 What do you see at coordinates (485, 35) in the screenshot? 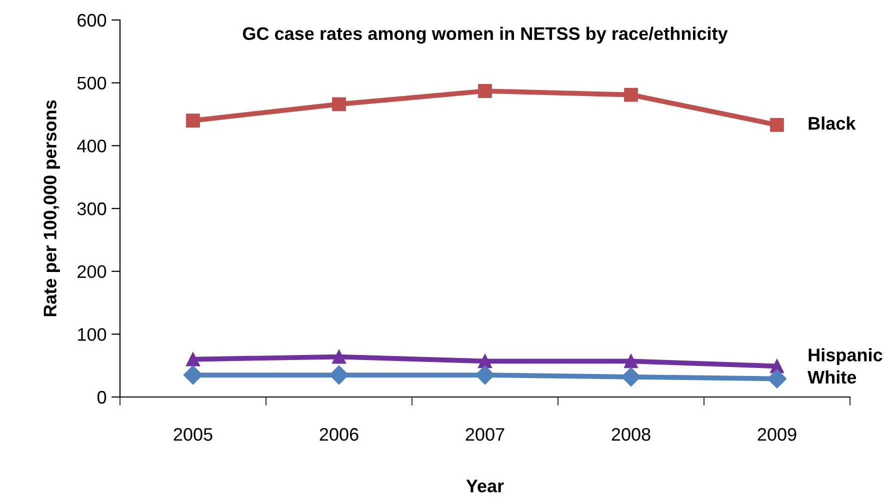
I see `chart-title: GC case rates among women in NETSS by race/ethnicity` at bounding box center [485, 35].